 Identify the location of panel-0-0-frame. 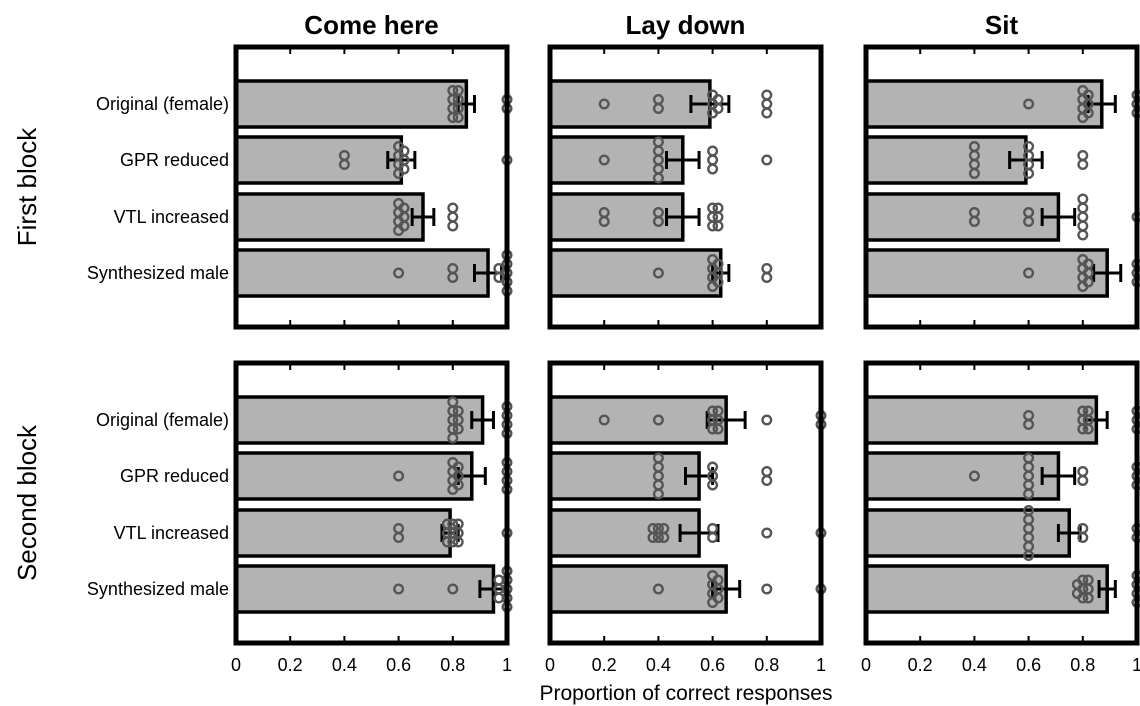
(371, 187).